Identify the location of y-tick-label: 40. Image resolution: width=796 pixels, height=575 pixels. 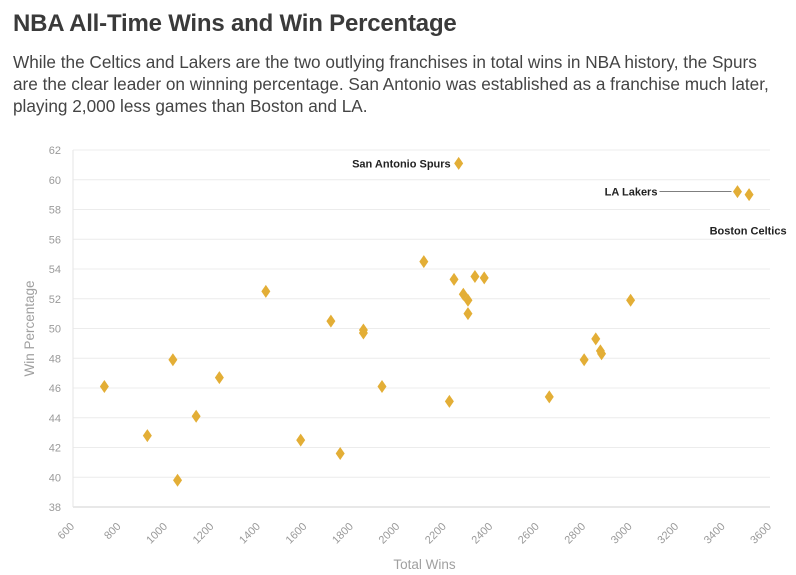
(55, 478).